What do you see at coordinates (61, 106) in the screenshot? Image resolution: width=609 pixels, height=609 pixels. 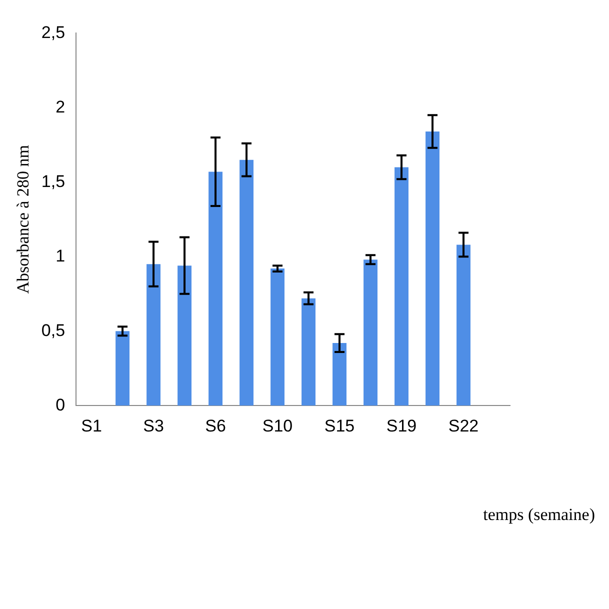 I see `y-tick-label: 2` at bounding box center [61, 106].